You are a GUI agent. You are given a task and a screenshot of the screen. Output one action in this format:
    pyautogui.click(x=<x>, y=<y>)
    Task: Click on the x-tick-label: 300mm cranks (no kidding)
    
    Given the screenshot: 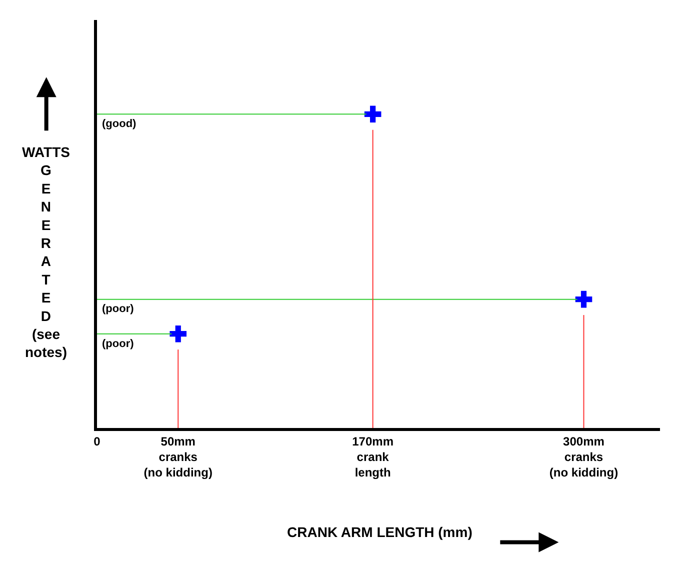 What is the action you would take?
    pyautogui.click(x=583, y=457)
    